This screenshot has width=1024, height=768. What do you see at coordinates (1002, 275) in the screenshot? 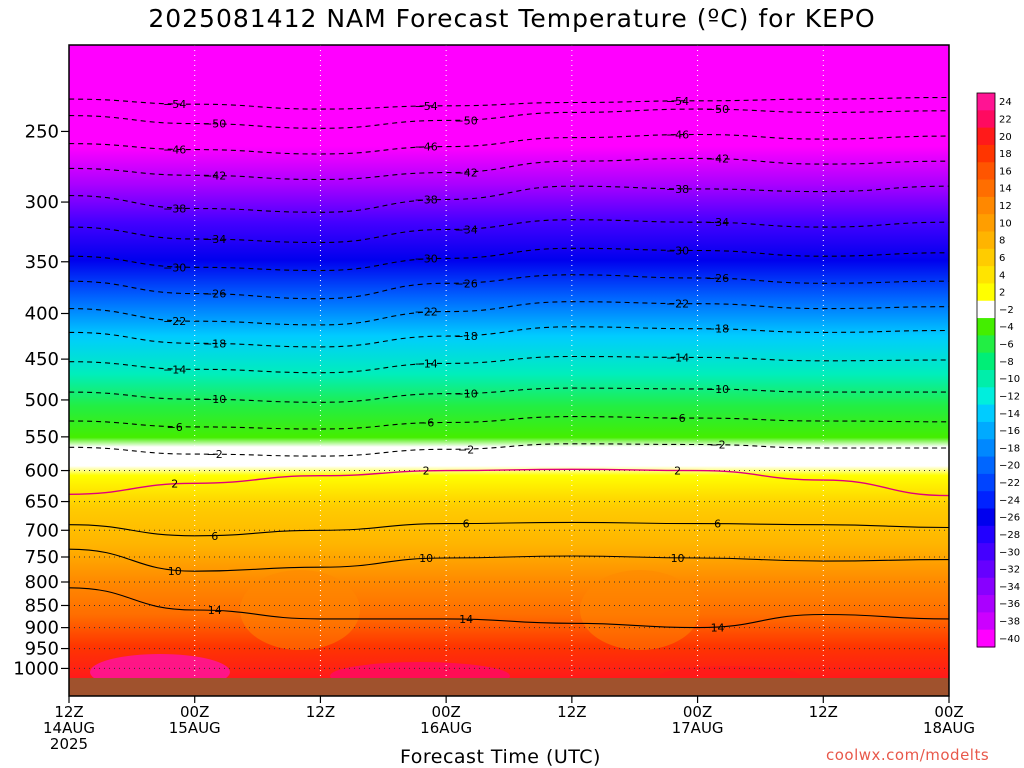
I see `colorbar-label: 4` at bounding box center [1002, 275].